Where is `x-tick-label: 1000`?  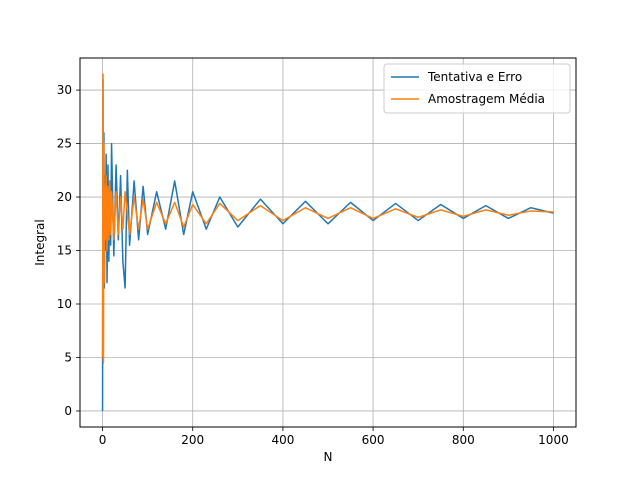 x-tick-label: 1000 is located at coordinates (553, 440).